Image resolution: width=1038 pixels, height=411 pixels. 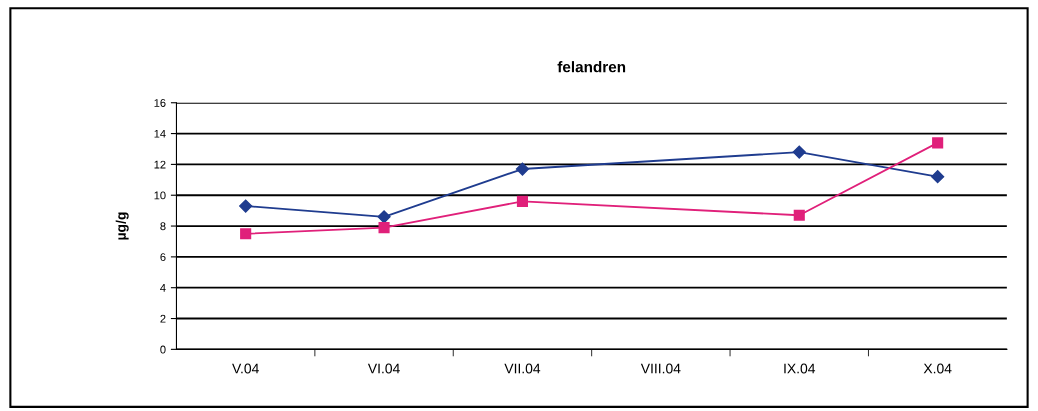 What do you see at coordinates (160, 133) in the screenshot?
I see `y-tick-label: 14` at bounding box center [160, 133].